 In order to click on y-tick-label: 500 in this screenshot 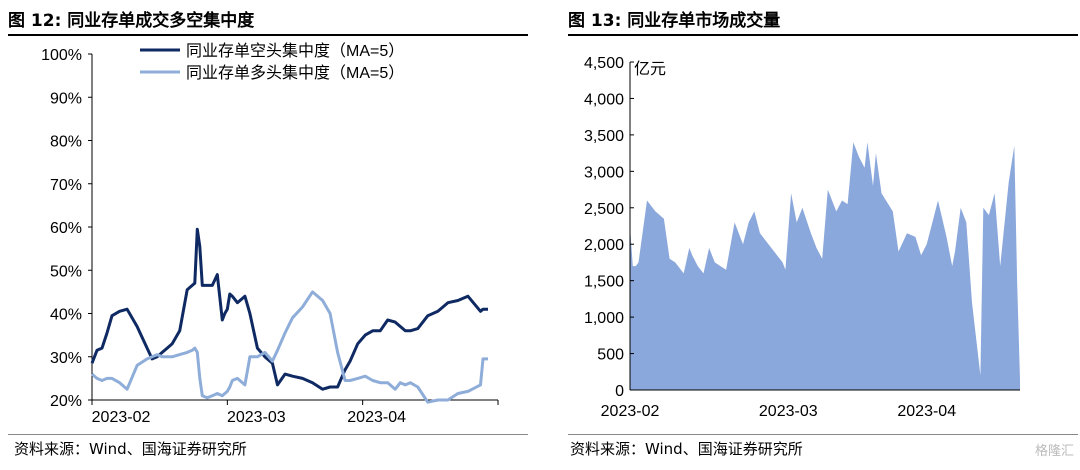, I will do `click(610, 355)`.